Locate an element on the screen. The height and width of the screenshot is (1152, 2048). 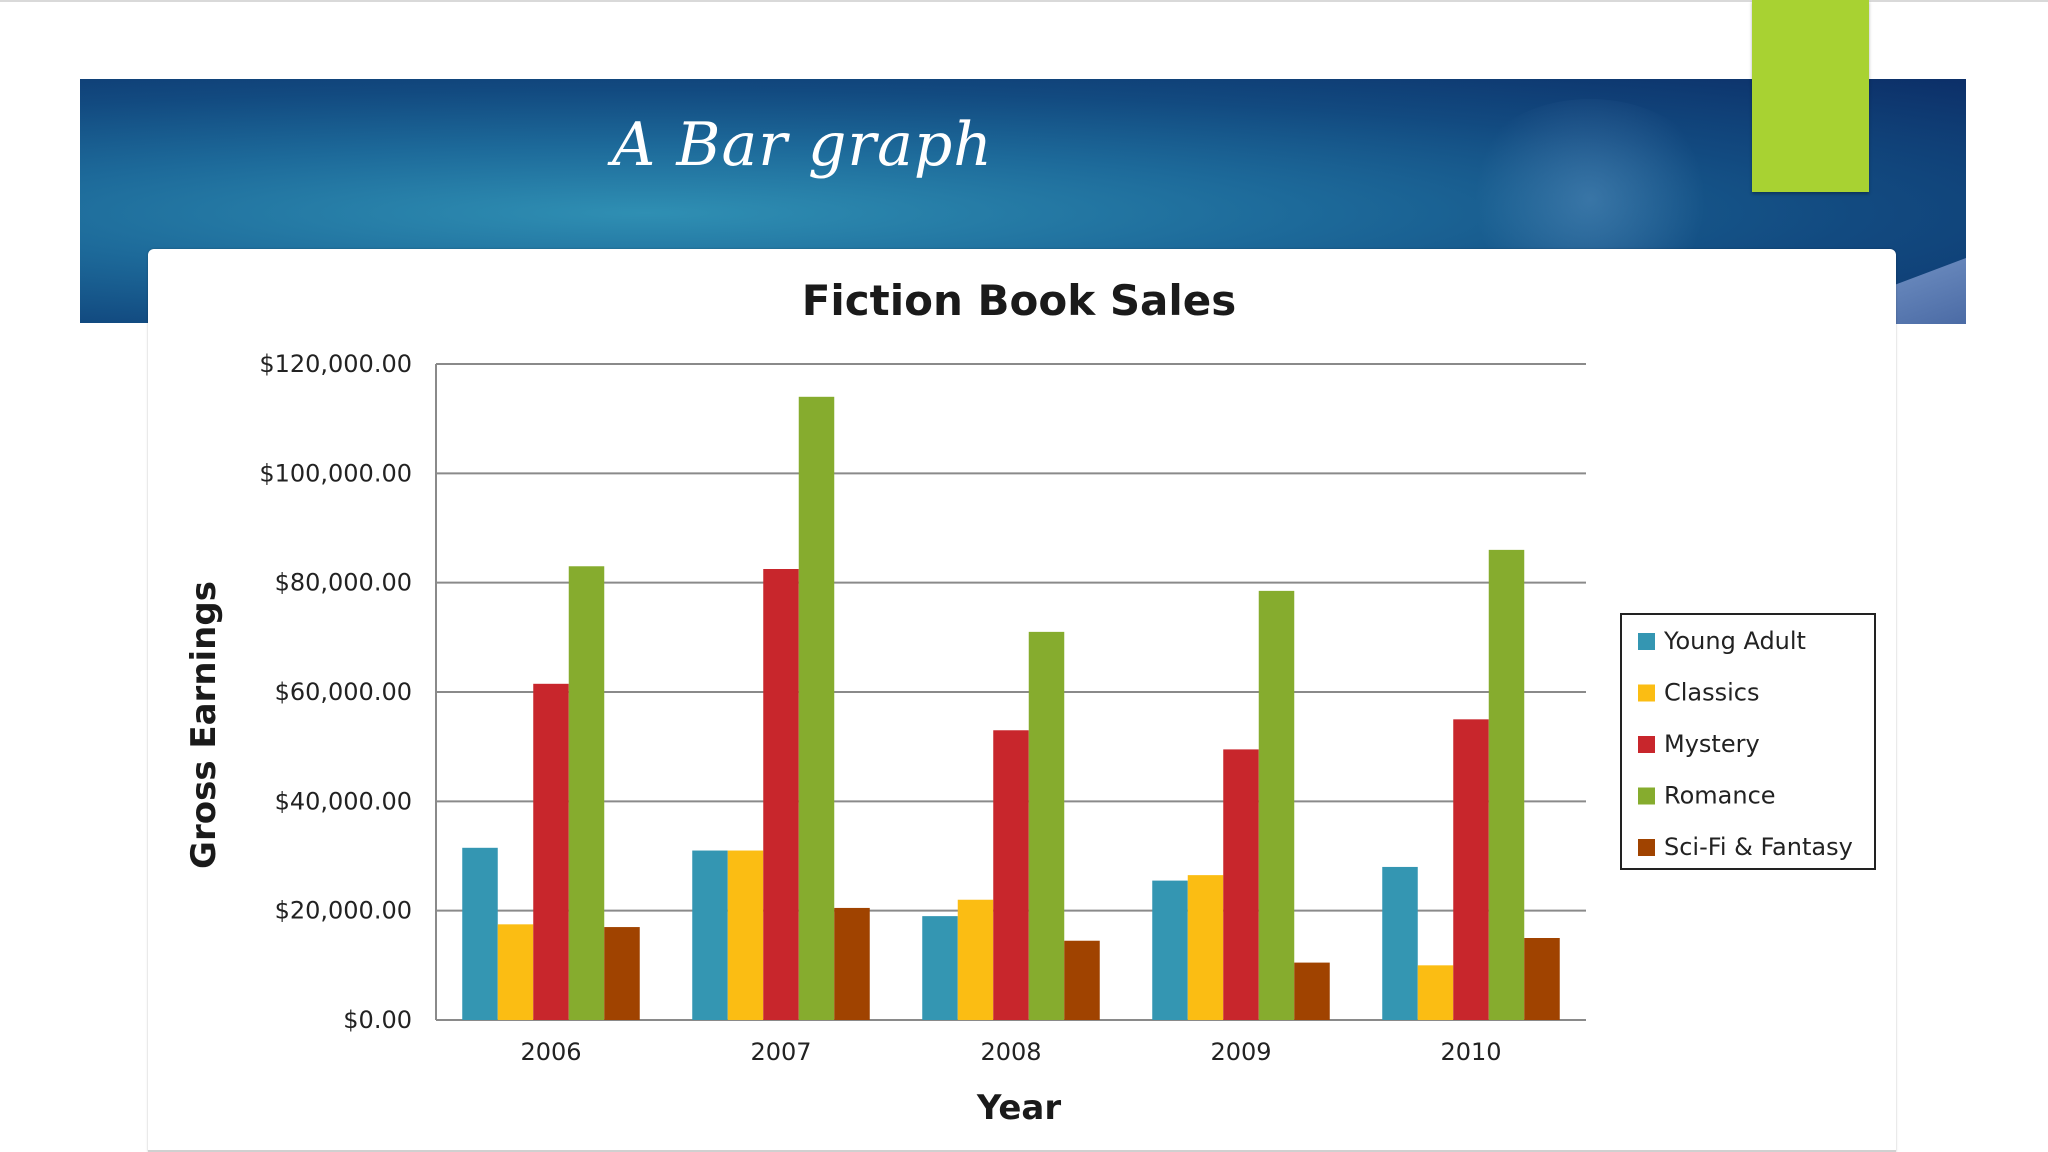
x-tick-label: 2007 is located at coordinates (780, 1052).